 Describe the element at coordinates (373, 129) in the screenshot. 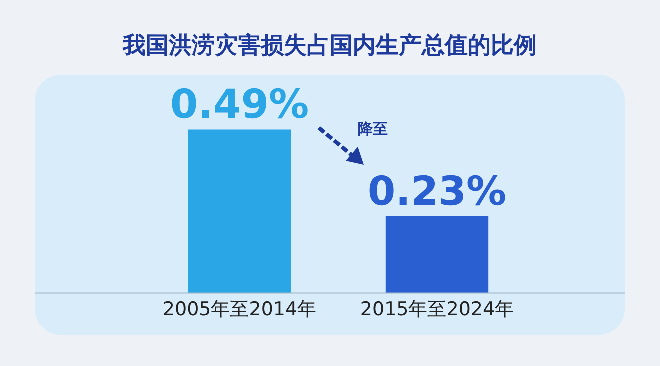

I see `annotation: 降至` at that location.